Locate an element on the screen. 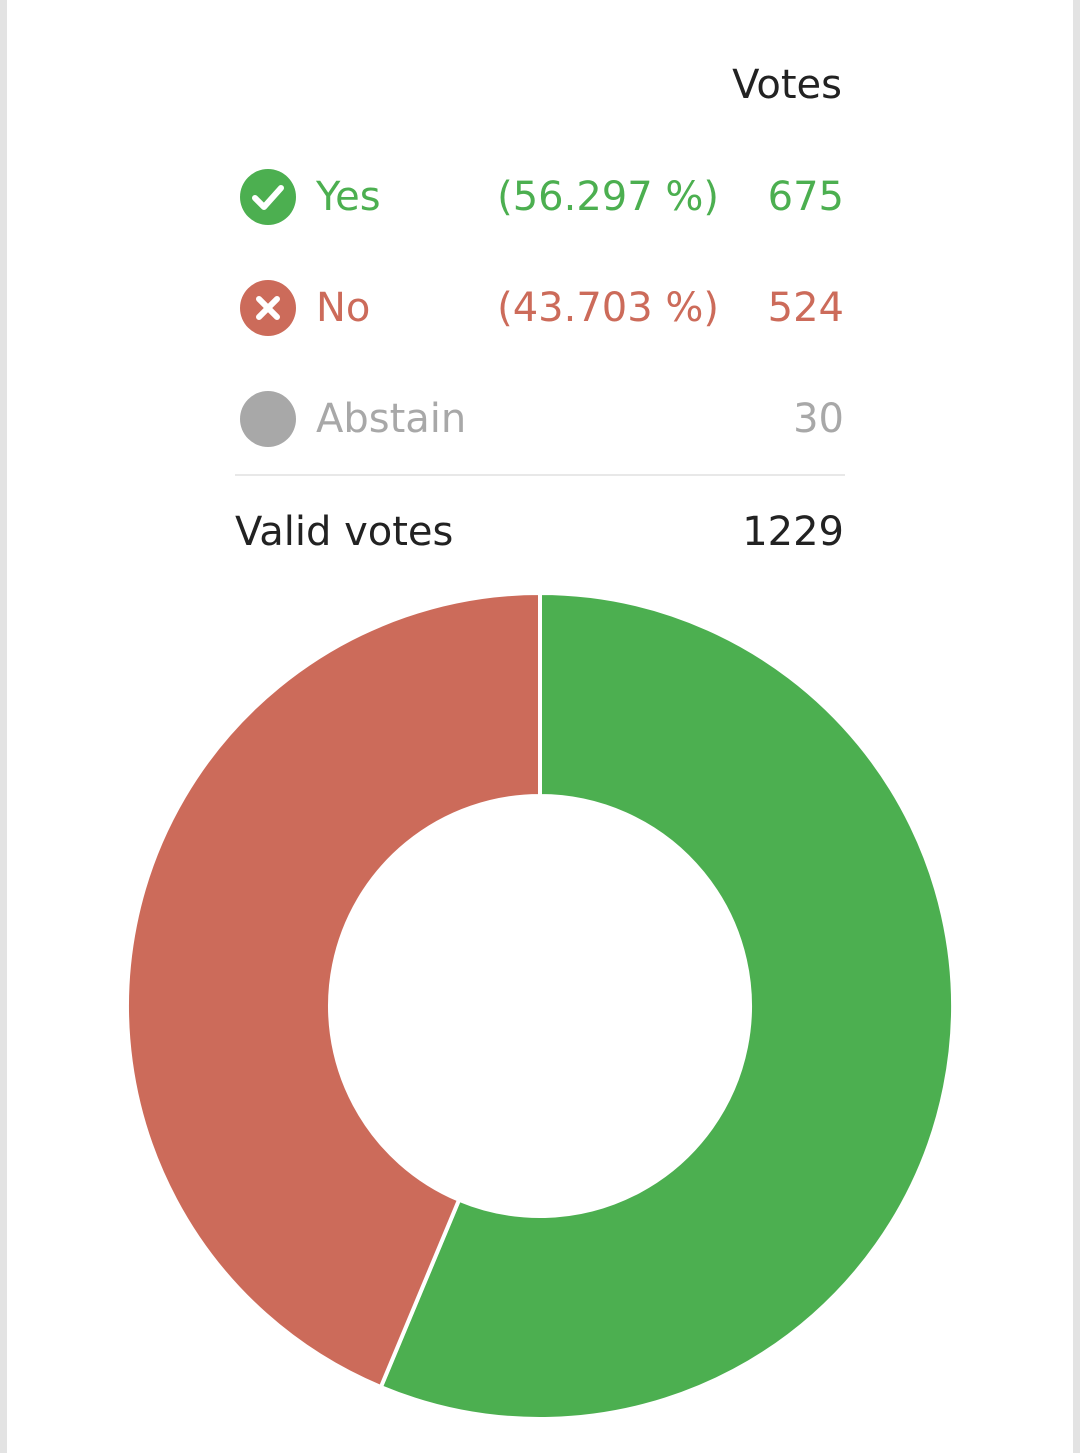  valid-votes-row: Valid votes 1229 is located at coordinates (539, 532).